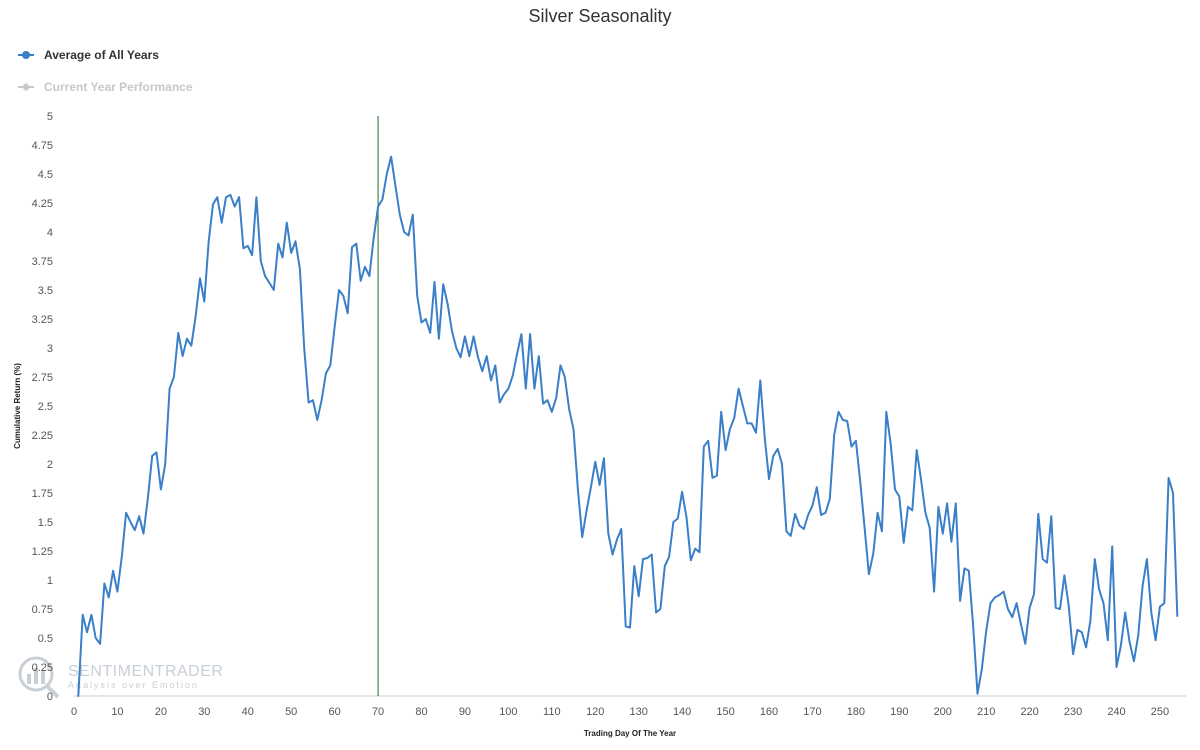 The height and width of the screenshot is (750, 1200). Describe the element at coordinates (508, 712) in the screenshot. I see `x-tick-label: 100` at that location.